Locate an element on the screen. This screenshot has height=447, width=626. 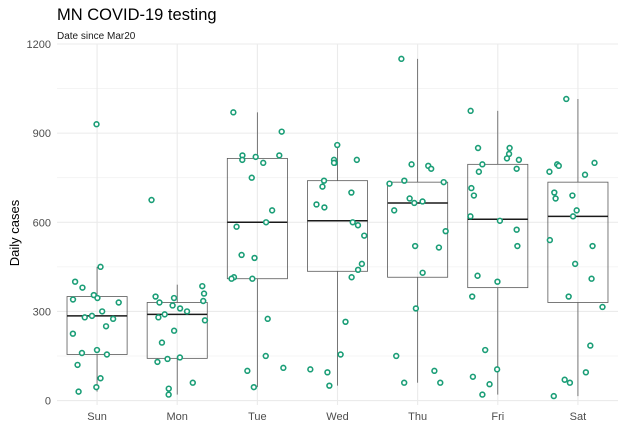
x-tick-label: Sat is located at coordinates (578, 417).